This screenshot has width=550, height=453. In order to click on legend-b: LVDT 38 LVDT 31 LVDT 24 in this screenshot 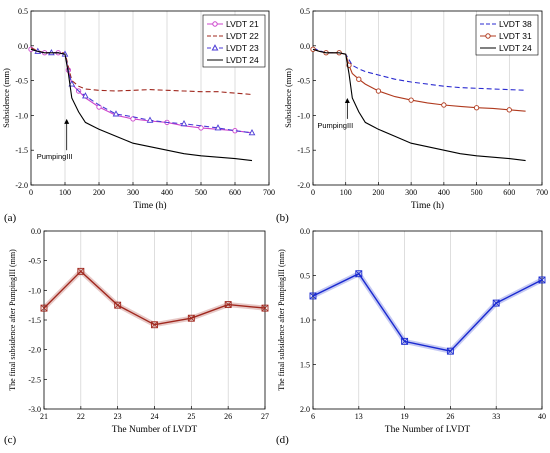, I will do `click(507, 35)`.